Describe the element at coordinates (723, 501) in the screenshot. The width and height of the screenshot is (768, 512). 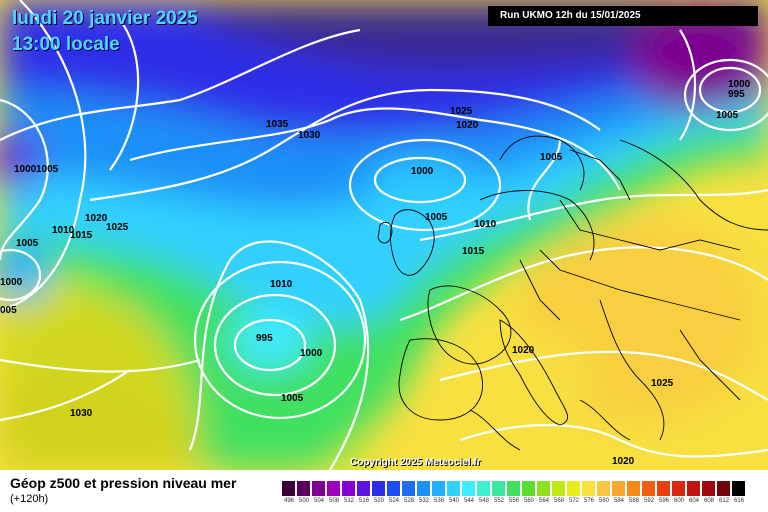
I see `scale-label: 612` at that location.